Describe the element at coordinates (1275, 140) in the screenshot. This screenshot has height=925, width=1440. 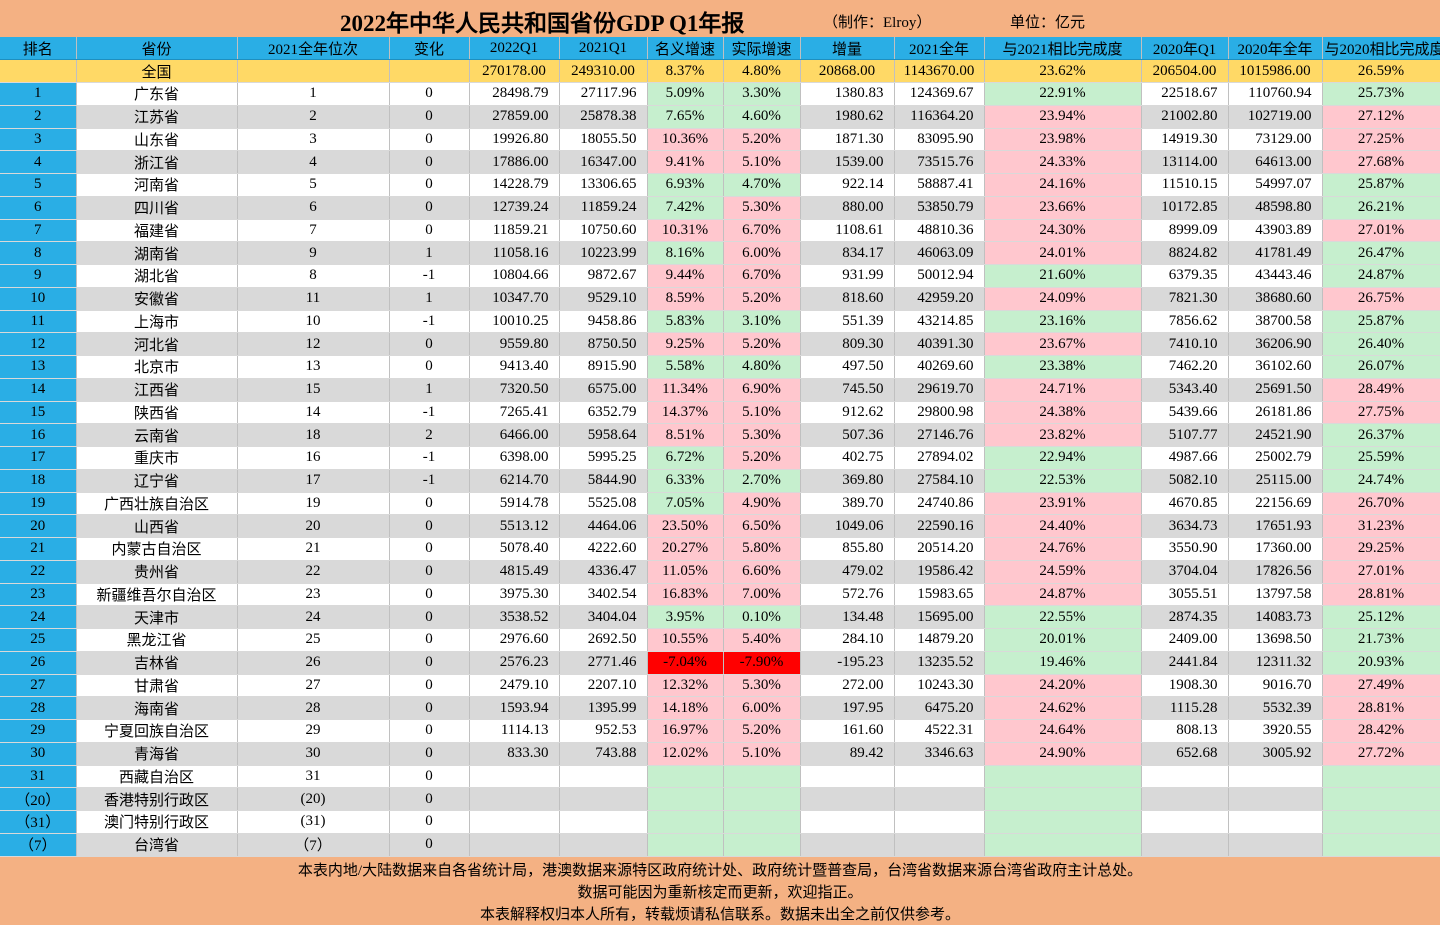
I see `cell-2020年全年: 73129.00` at that location.